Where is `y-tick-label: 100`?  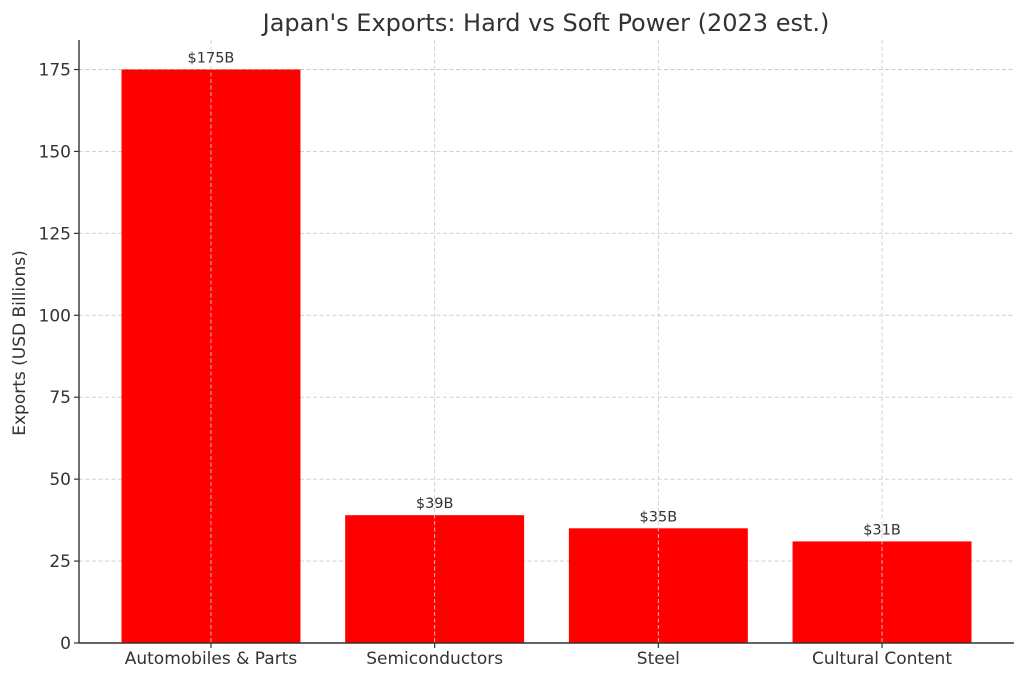
y-tick-label: 100 is located at coordinates (55, 316).